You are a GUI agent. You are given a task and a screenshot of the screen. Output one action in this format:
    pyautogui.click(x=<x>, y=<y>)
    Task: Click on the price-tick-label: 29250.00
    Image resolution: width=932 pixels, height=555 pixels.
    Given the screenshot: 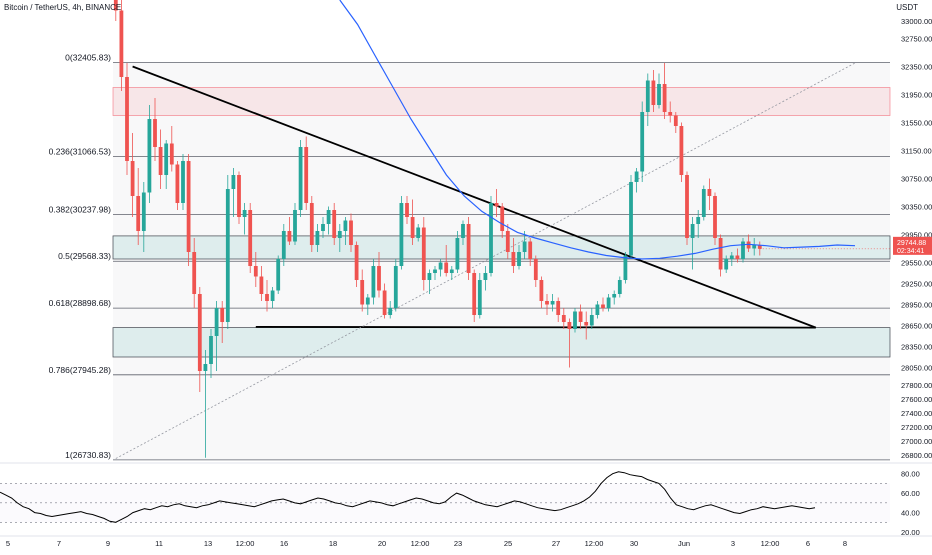 What is the action you would take?
    pyautogui.click(x=916, y=284)
    